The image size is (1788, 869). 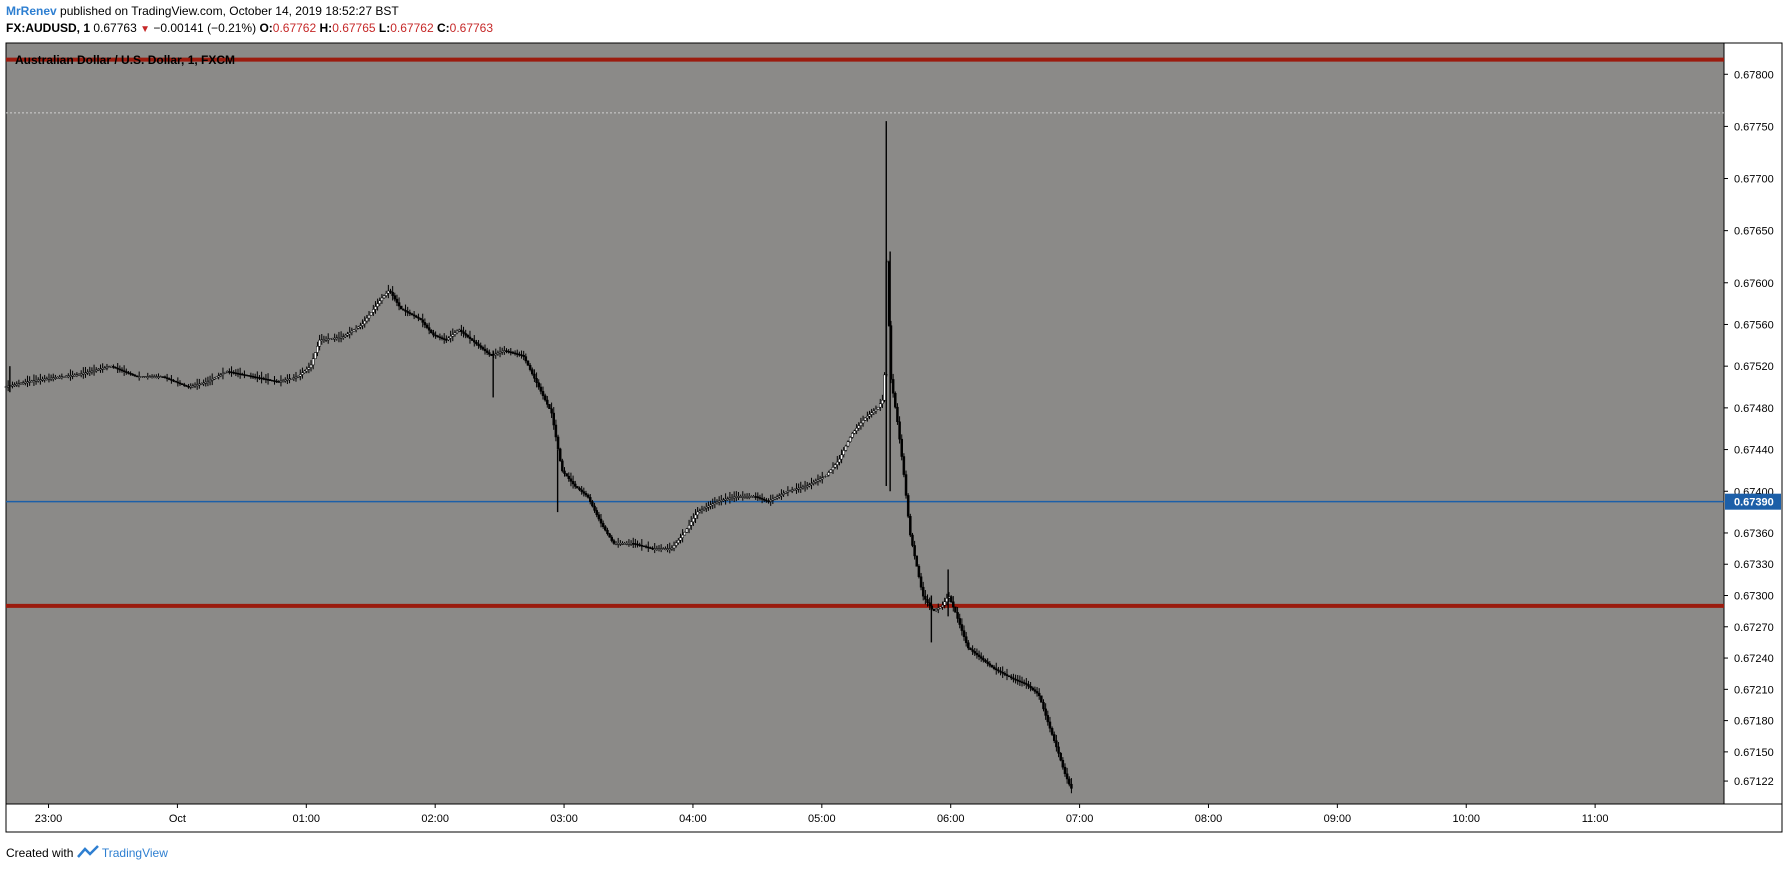 What do you see at coordinates (31, 11) in the screenshot?
I see `author-name: MrRenev` at bounding box center [31, 11].